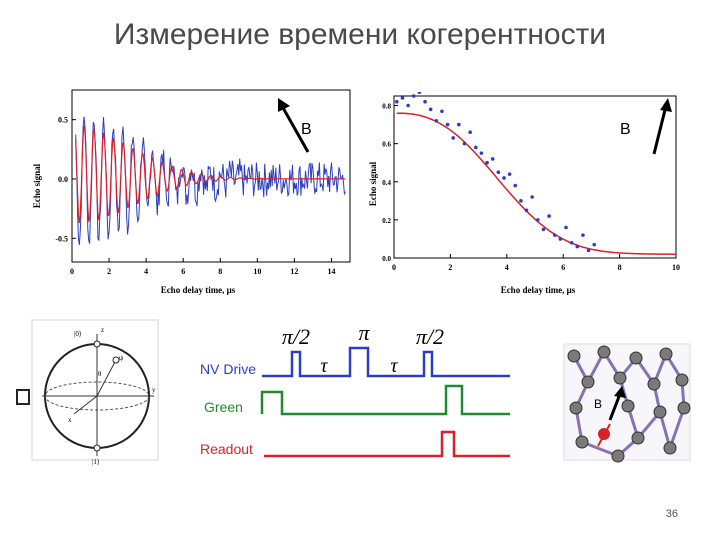  Describe the element at coordinates (72, 271) in the screenshot. I see `left-chart-xtick-label: 0` at that location.